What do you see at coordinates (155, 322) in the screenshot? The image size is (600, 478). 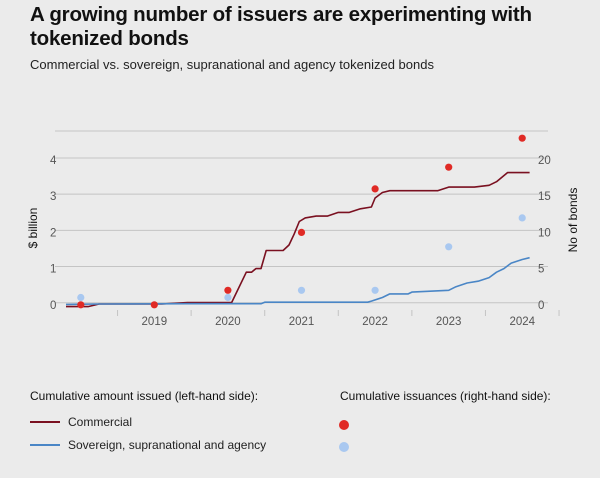 I see `x-tick-label: 2019` at bounding box center [155, 322].